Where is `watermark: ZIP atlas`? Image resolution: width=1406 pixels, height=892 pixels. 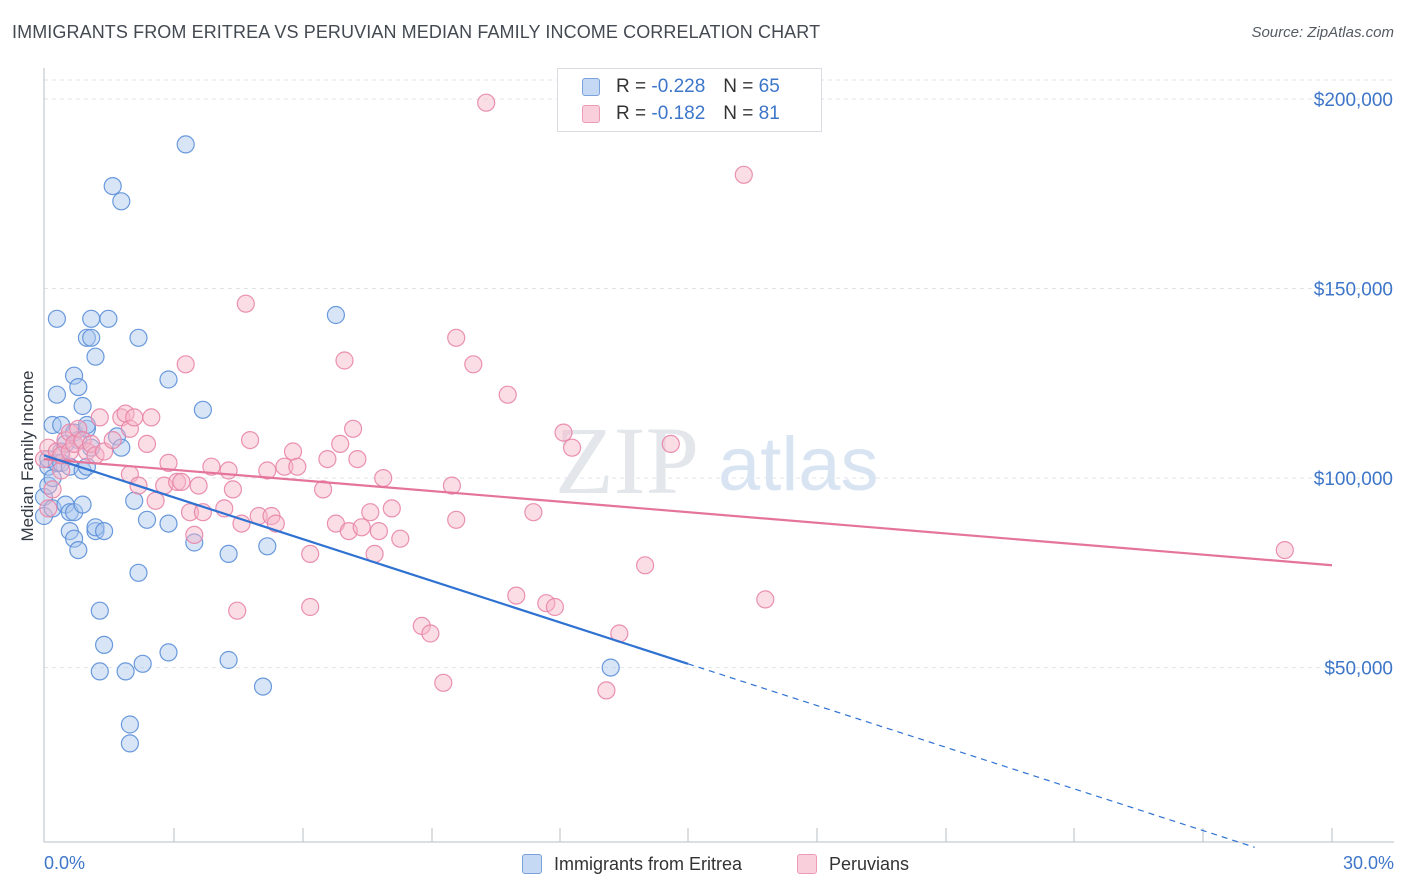
watermark: ZIP atlas is located at coordinates (717, 460).